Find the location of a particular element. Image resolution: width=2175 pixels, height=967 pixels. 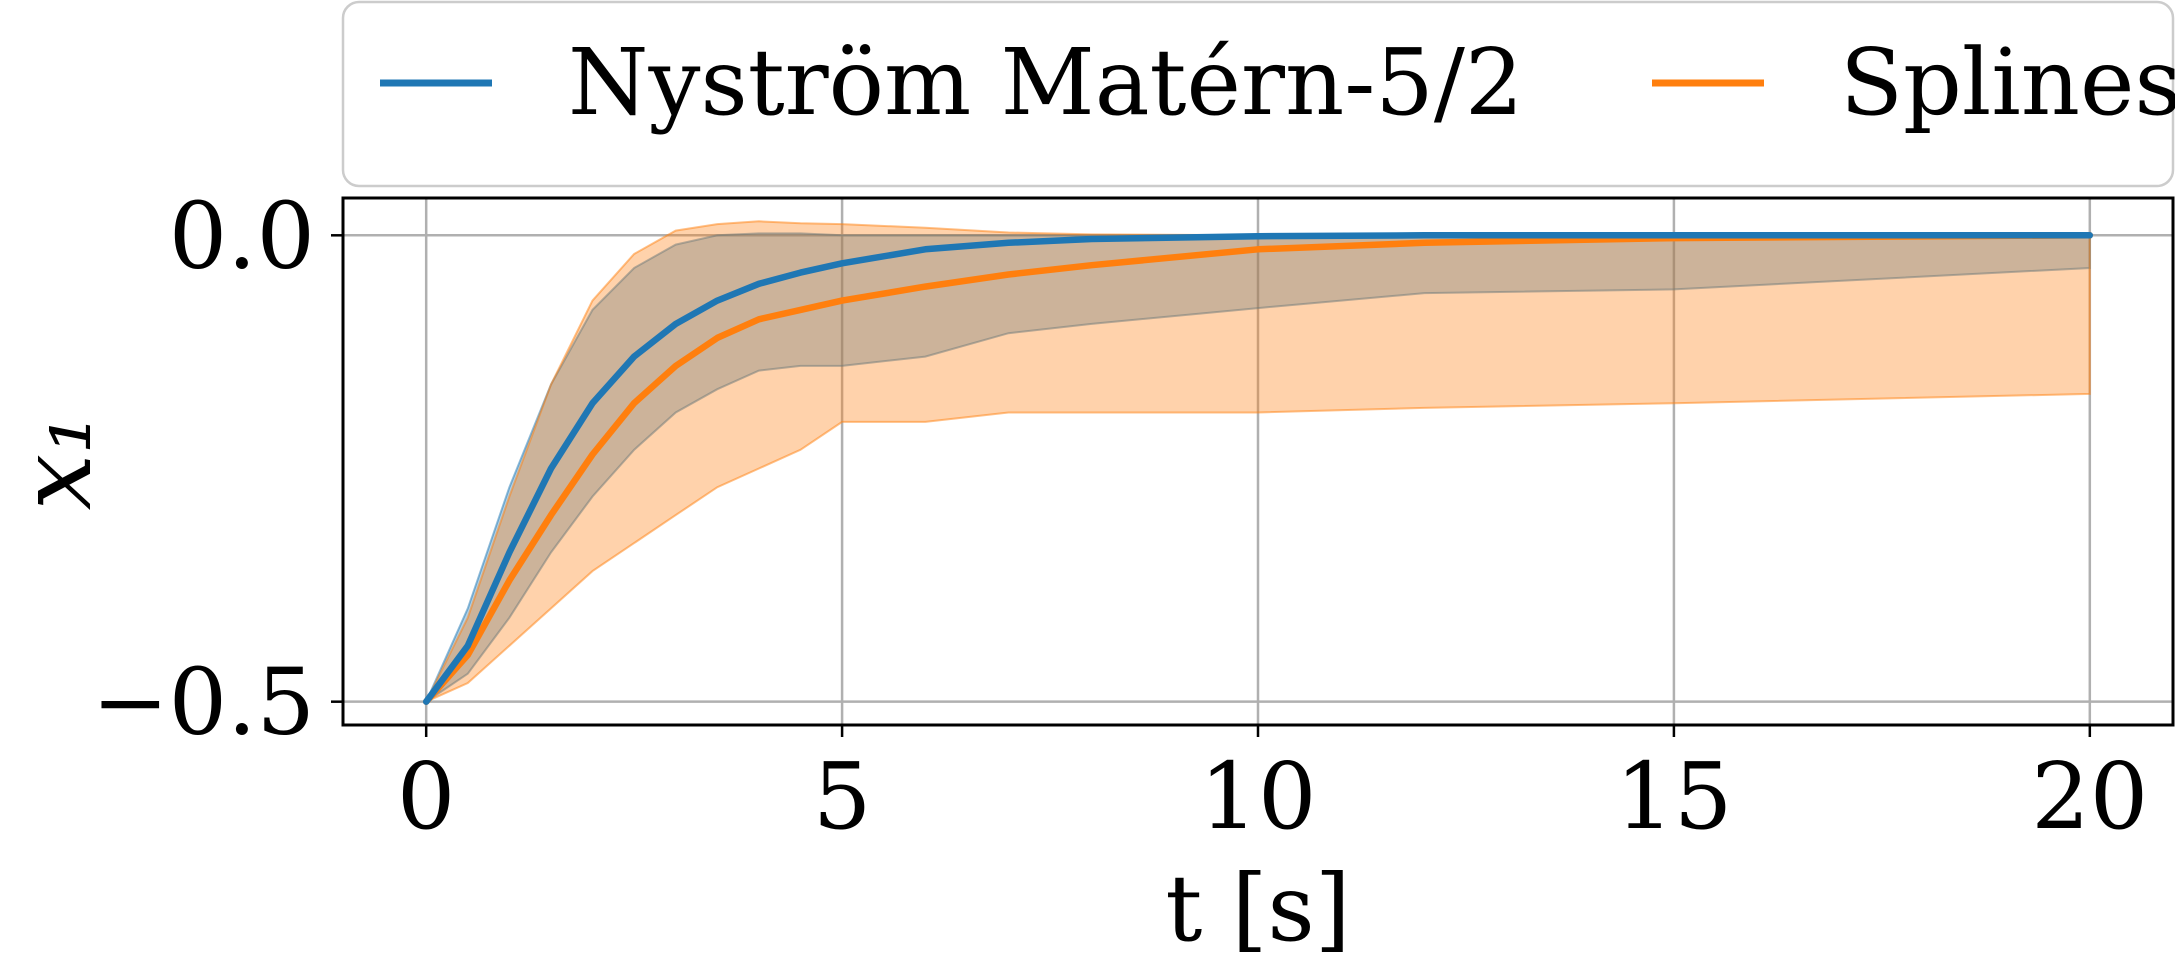

x-tick-label: 20 is located at coordinates (2089, 796).